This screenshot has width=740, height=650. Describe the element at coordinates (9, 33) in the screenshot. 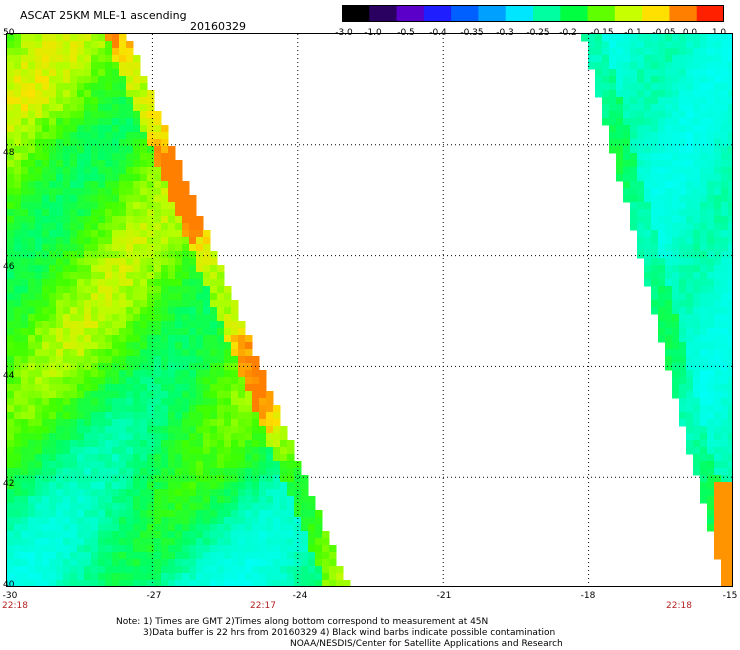

I see `lat-label: 50` at that location.